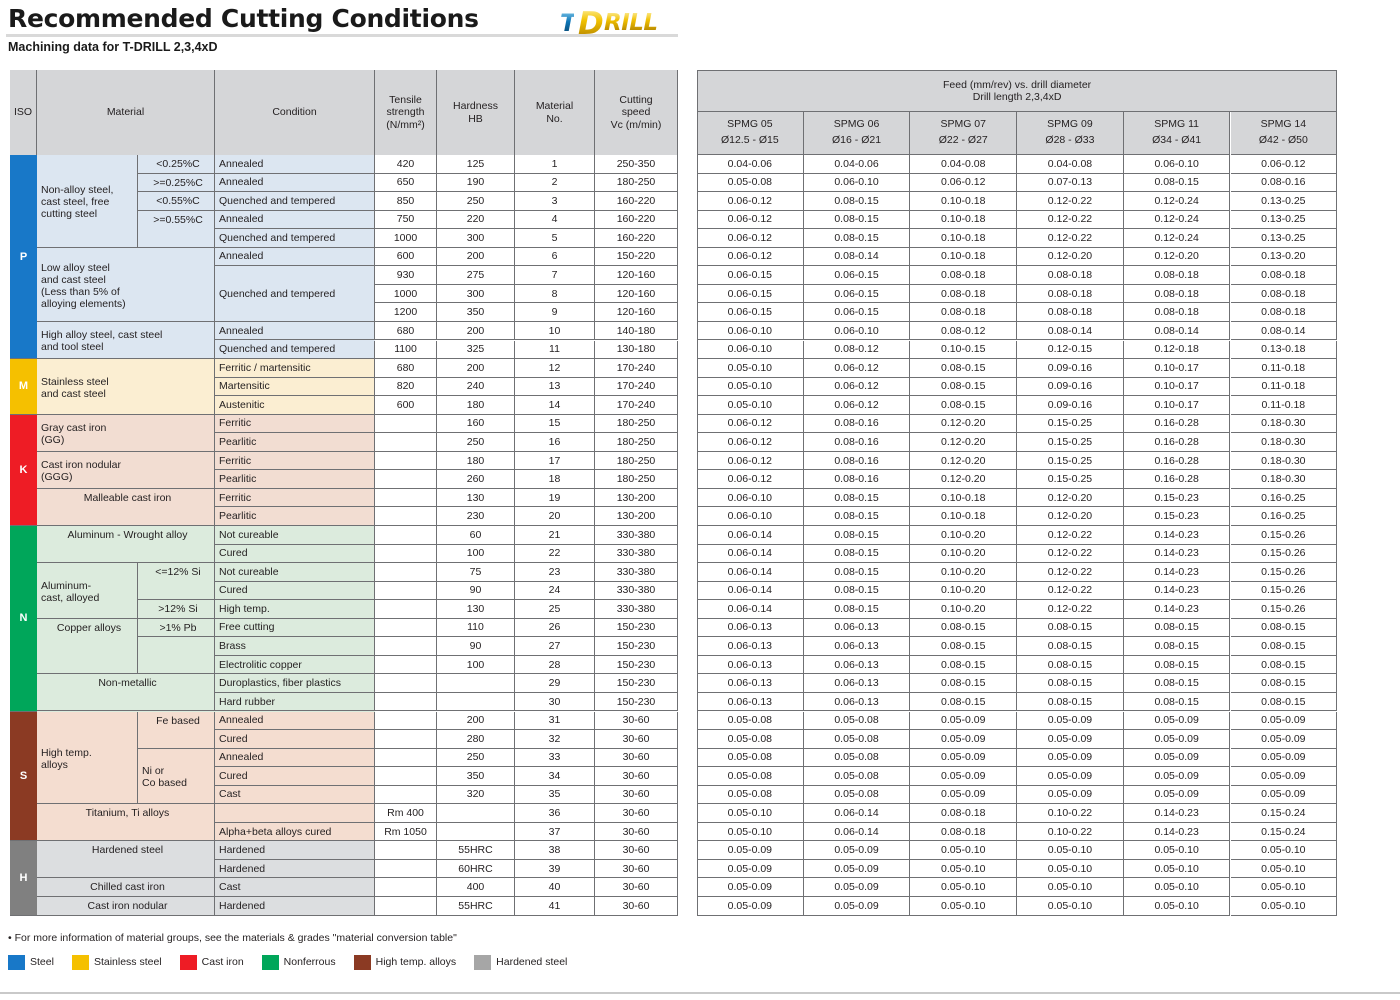 This screenshot has width=1400, height=1000. Describe the element at coordinates (964, 442) in the screenshot. I see `feed-rate-cell: 0.12-0.20` at that location.